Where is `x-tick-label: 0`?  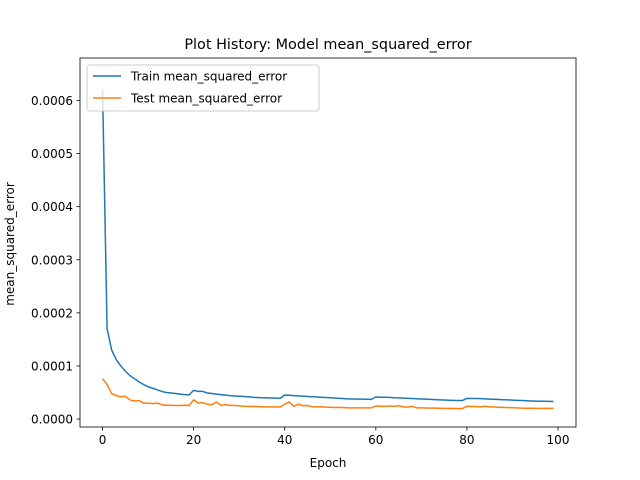 x-tick-label: 0 is located at coordinates (103, 440).